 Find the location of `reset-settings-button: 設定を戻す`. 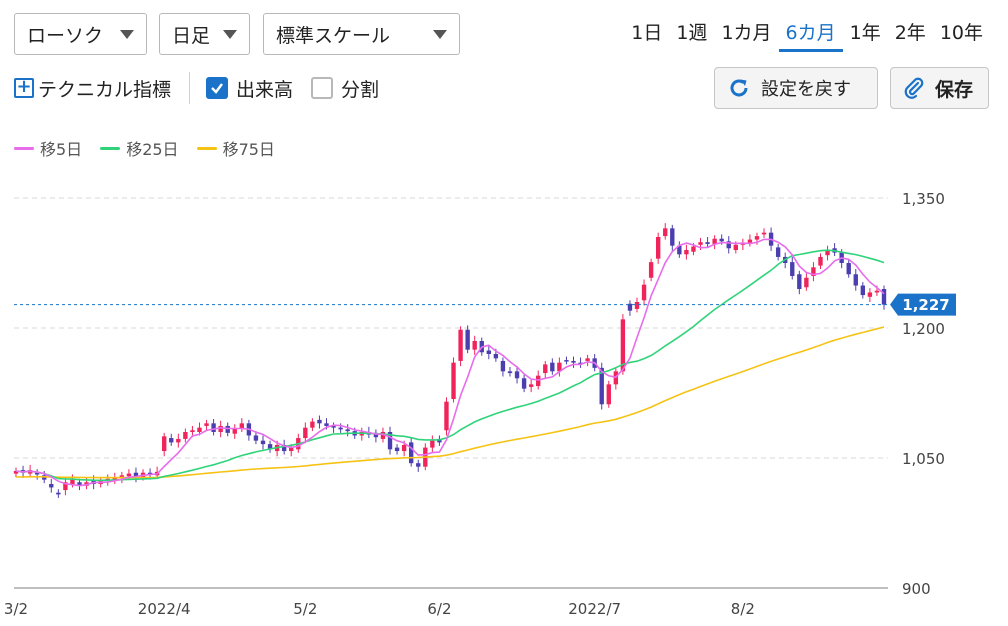

reset-settings-button: 設定を戻す is located at coordinates (796, 88).